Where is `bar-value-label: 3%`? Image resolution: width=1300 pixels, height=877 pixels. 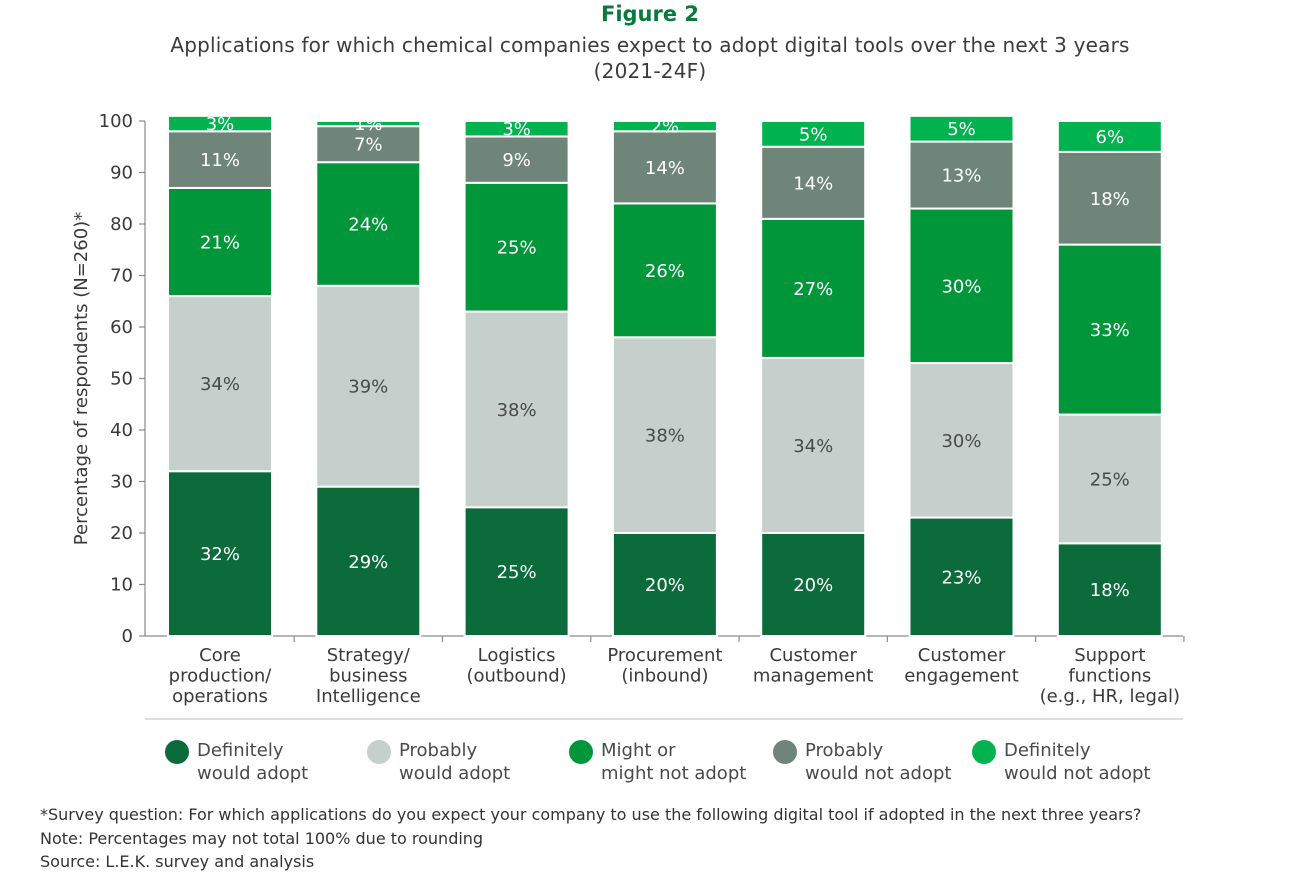
bar-value-label: 3% is located at coordinates (220, 124).